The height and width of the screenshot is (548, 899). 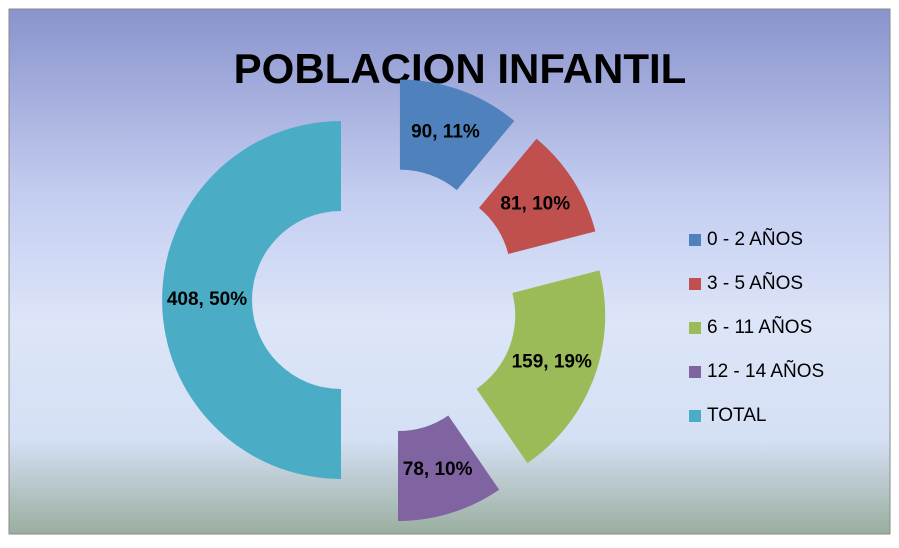 I want to click on legend-label: 3 - 5 AÑOS, so click(x=755, y=283).